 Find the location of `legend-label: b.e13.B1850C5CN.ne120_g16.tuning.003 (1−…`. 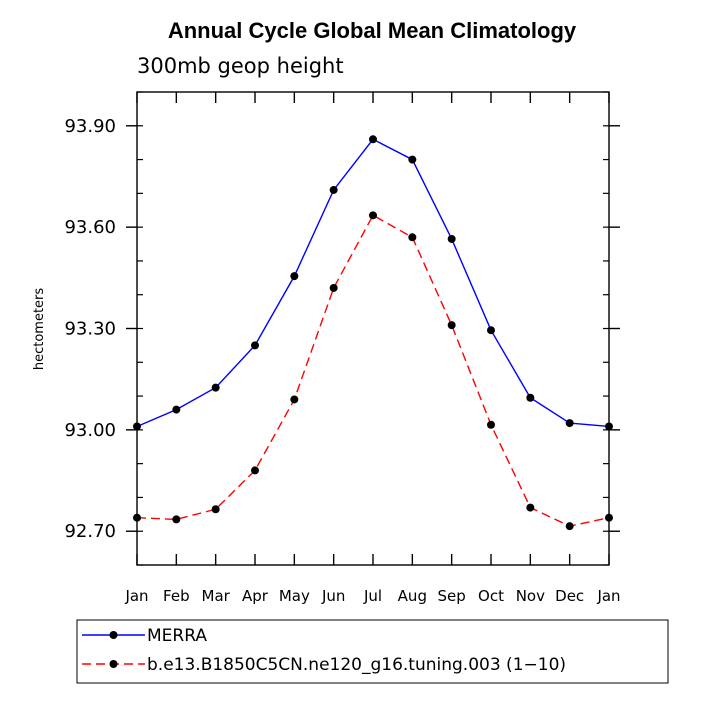

legend-label: b.e13.B1850C5CN.ne120_g16.tuning.003 (1−… is located at coordinates (356, 665).